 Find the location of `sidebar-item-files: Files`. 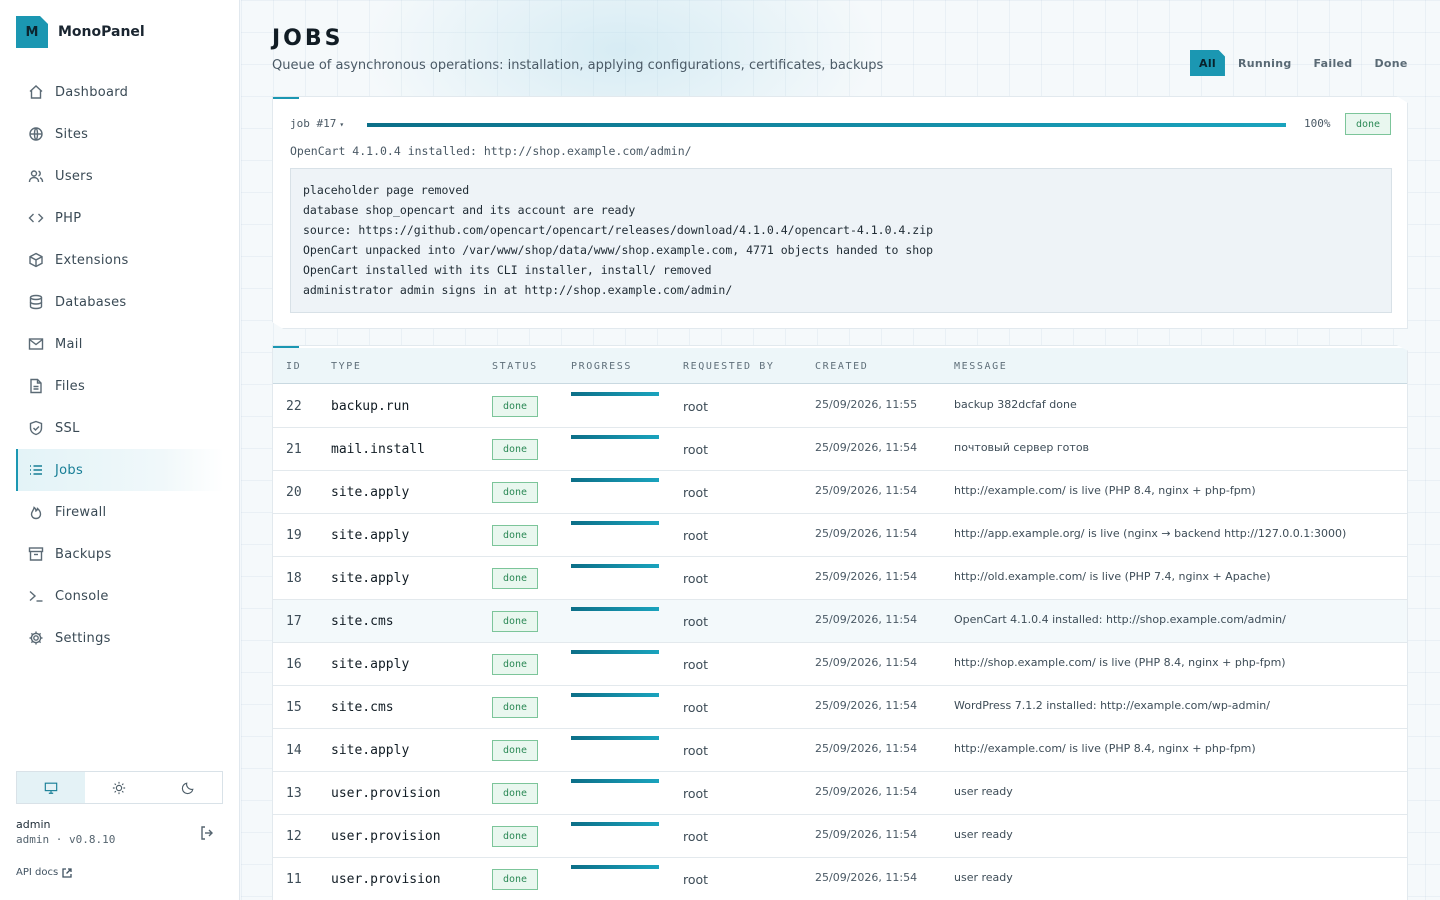

sidebar-item-files: Files is located at coordinates (120, 386).